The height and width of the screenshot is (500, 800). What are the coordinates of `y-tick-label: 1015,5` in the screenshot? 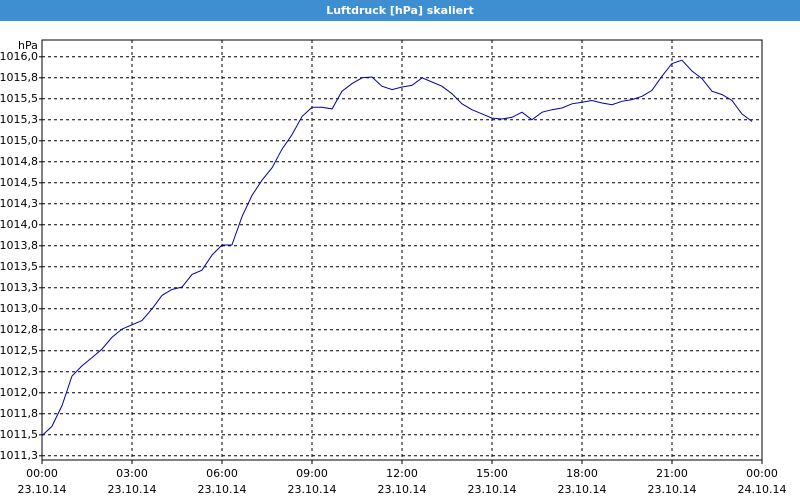 It's located at (19, 98).